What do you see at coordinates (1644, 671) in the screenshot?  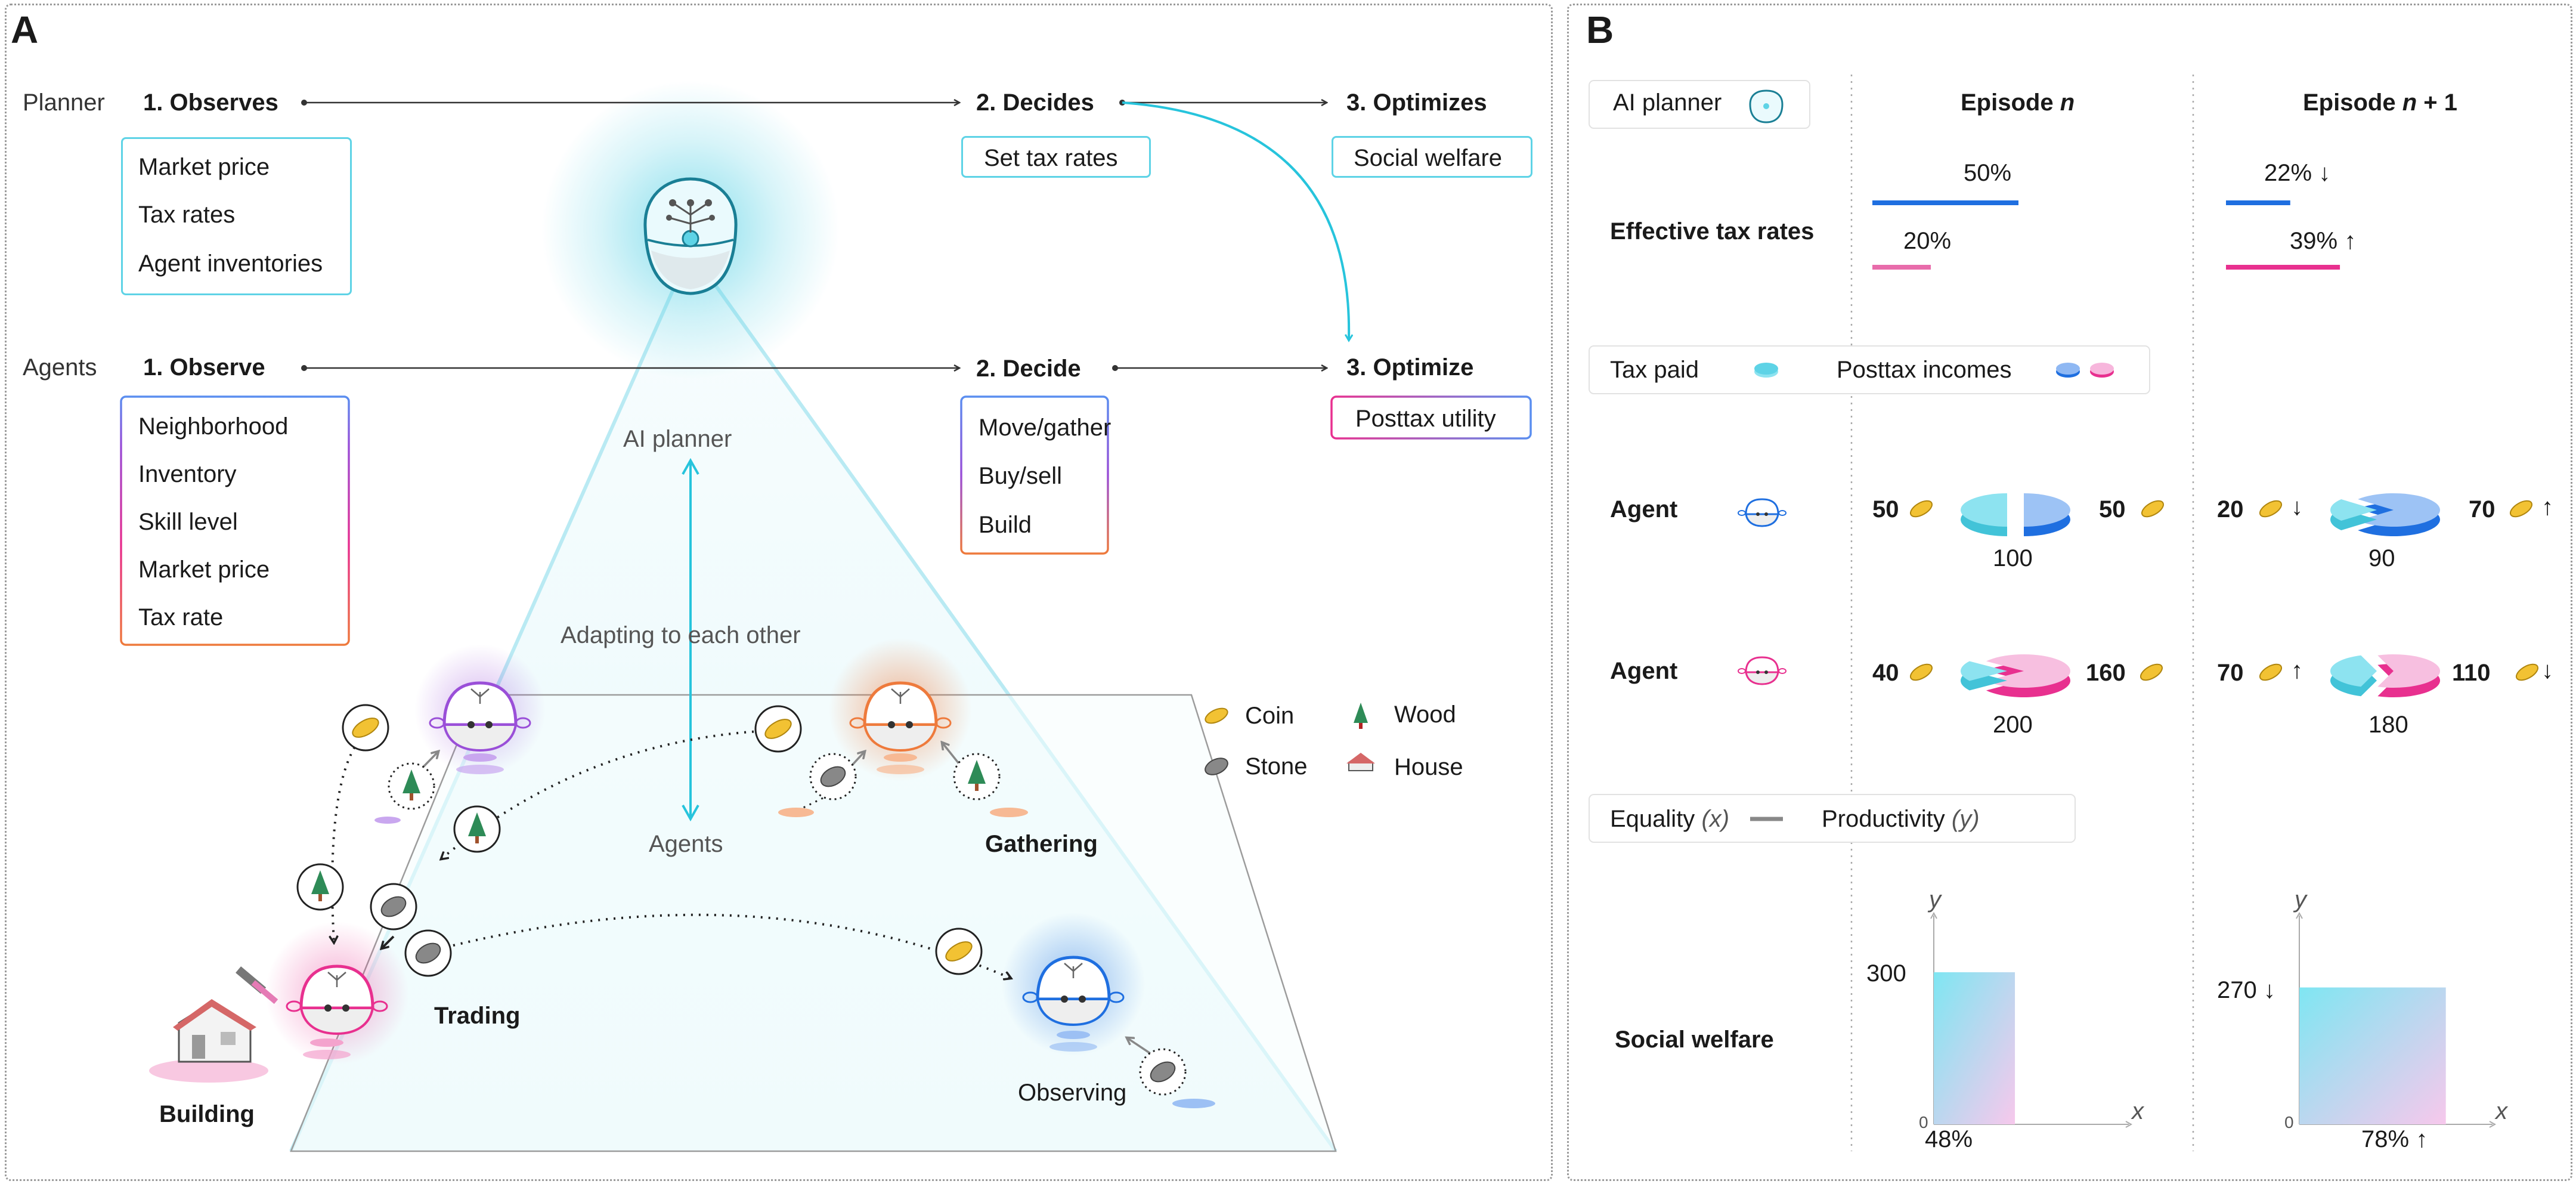 I see `agent2-label: Agent` at bounding box center [1644, 671].